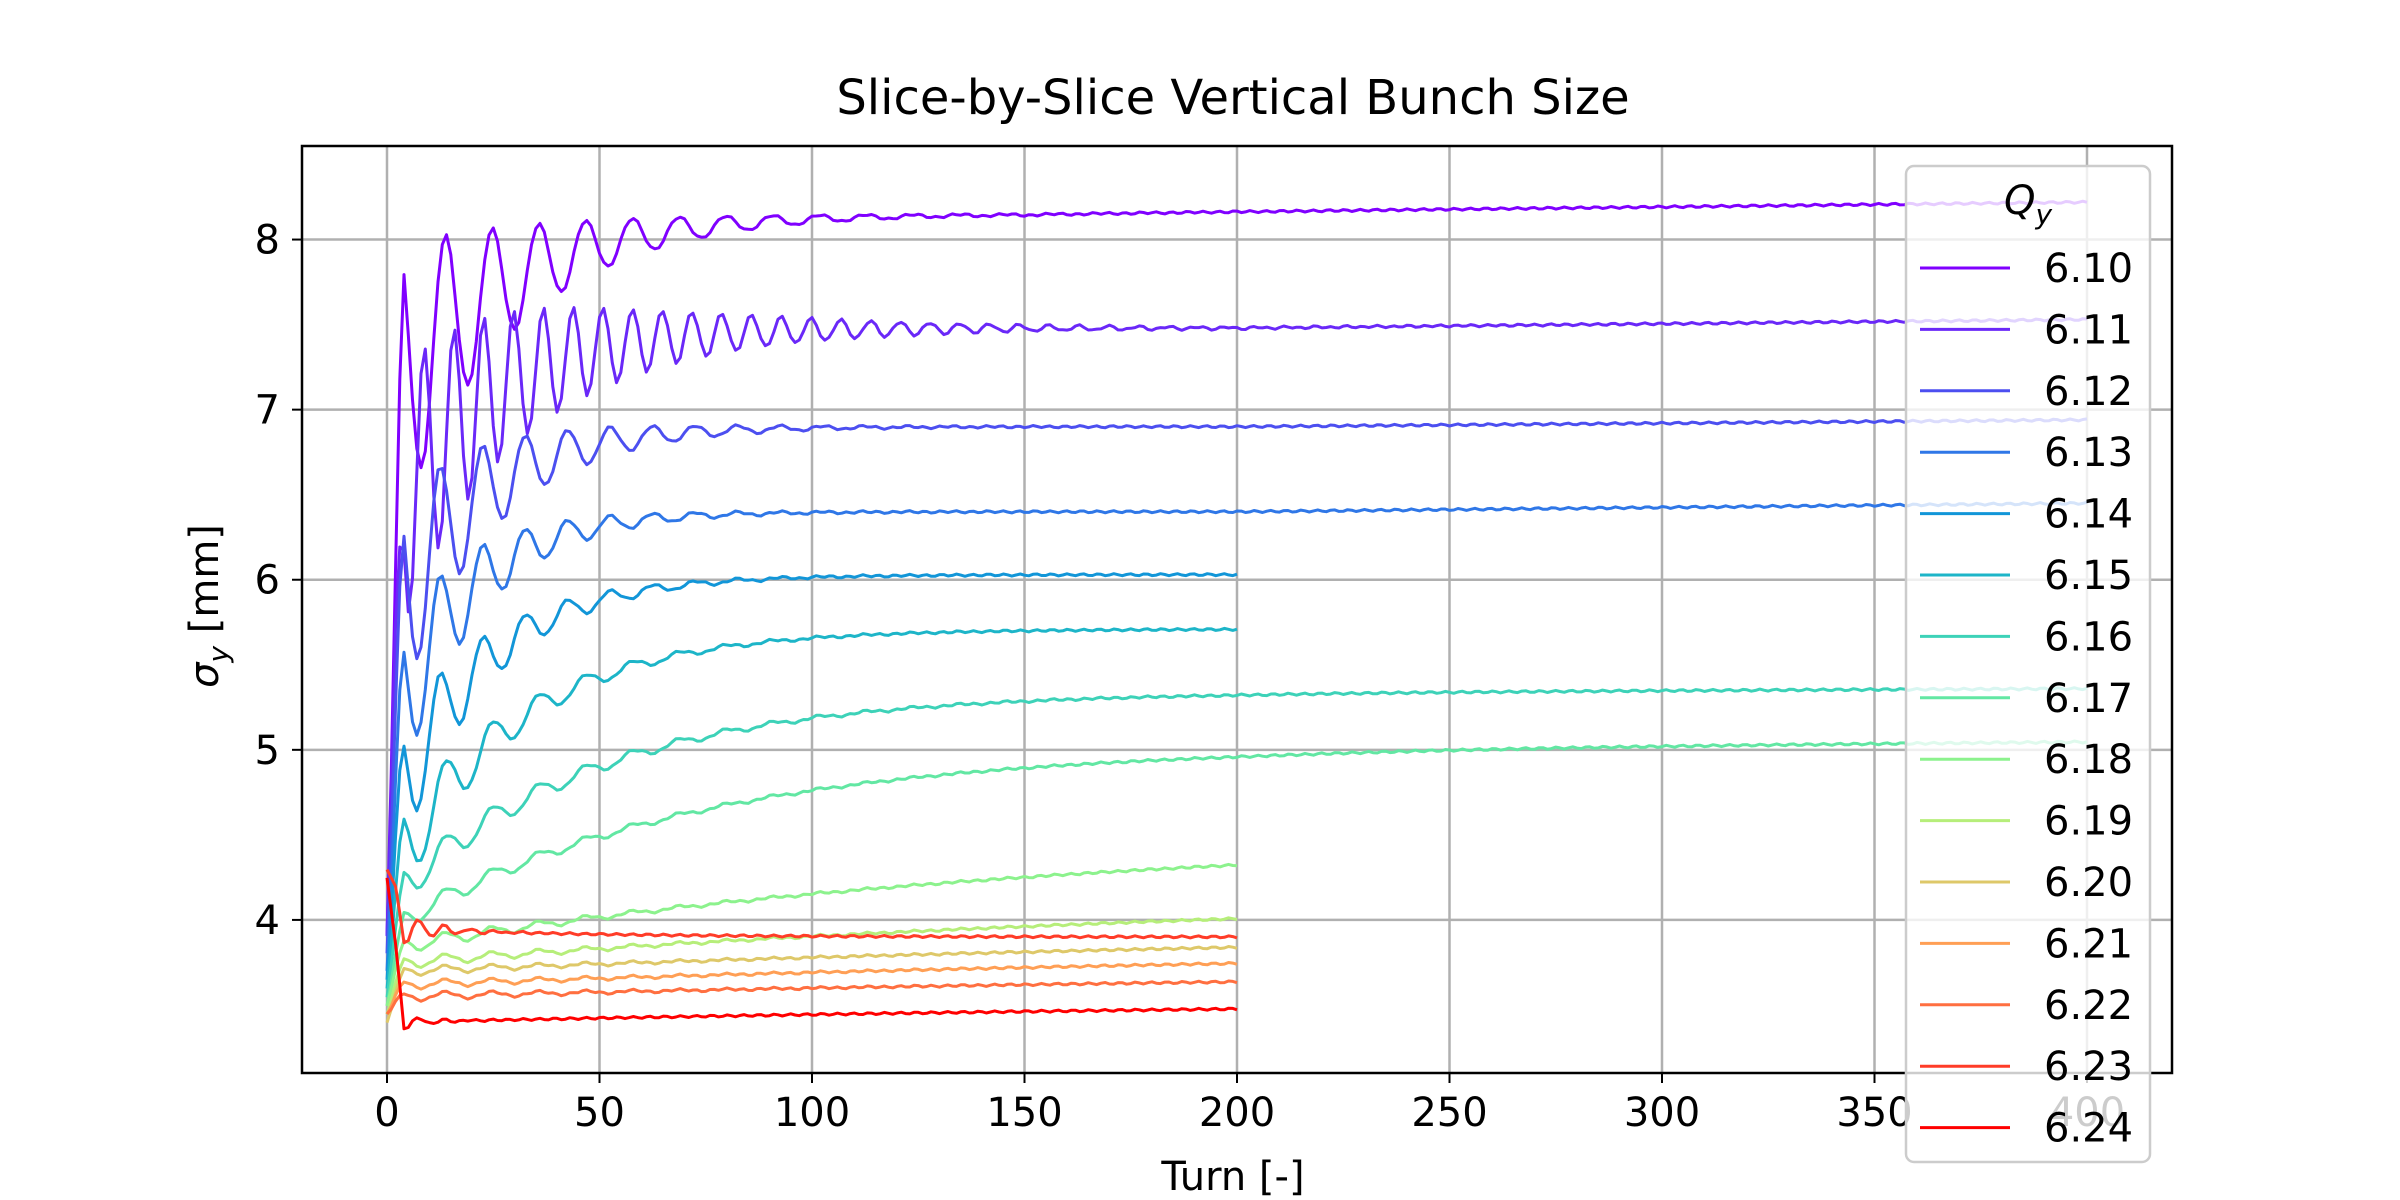 This screenshot has width=2400, height=1200. I want to click on series-line-6.20, so click(811, 984).